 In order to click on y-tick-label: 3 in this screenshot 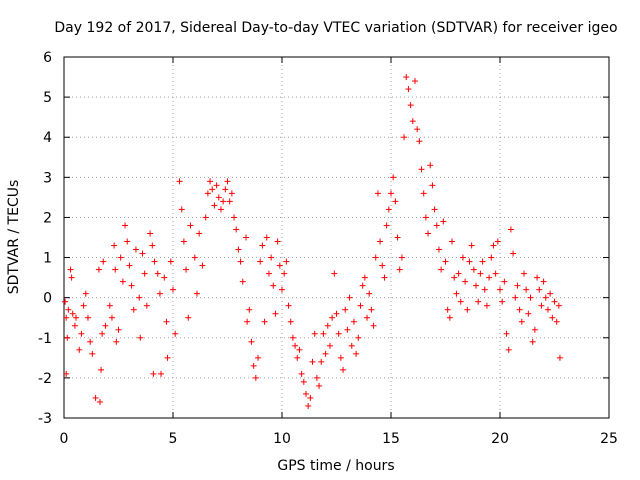, I will do `click(47, 178)`.